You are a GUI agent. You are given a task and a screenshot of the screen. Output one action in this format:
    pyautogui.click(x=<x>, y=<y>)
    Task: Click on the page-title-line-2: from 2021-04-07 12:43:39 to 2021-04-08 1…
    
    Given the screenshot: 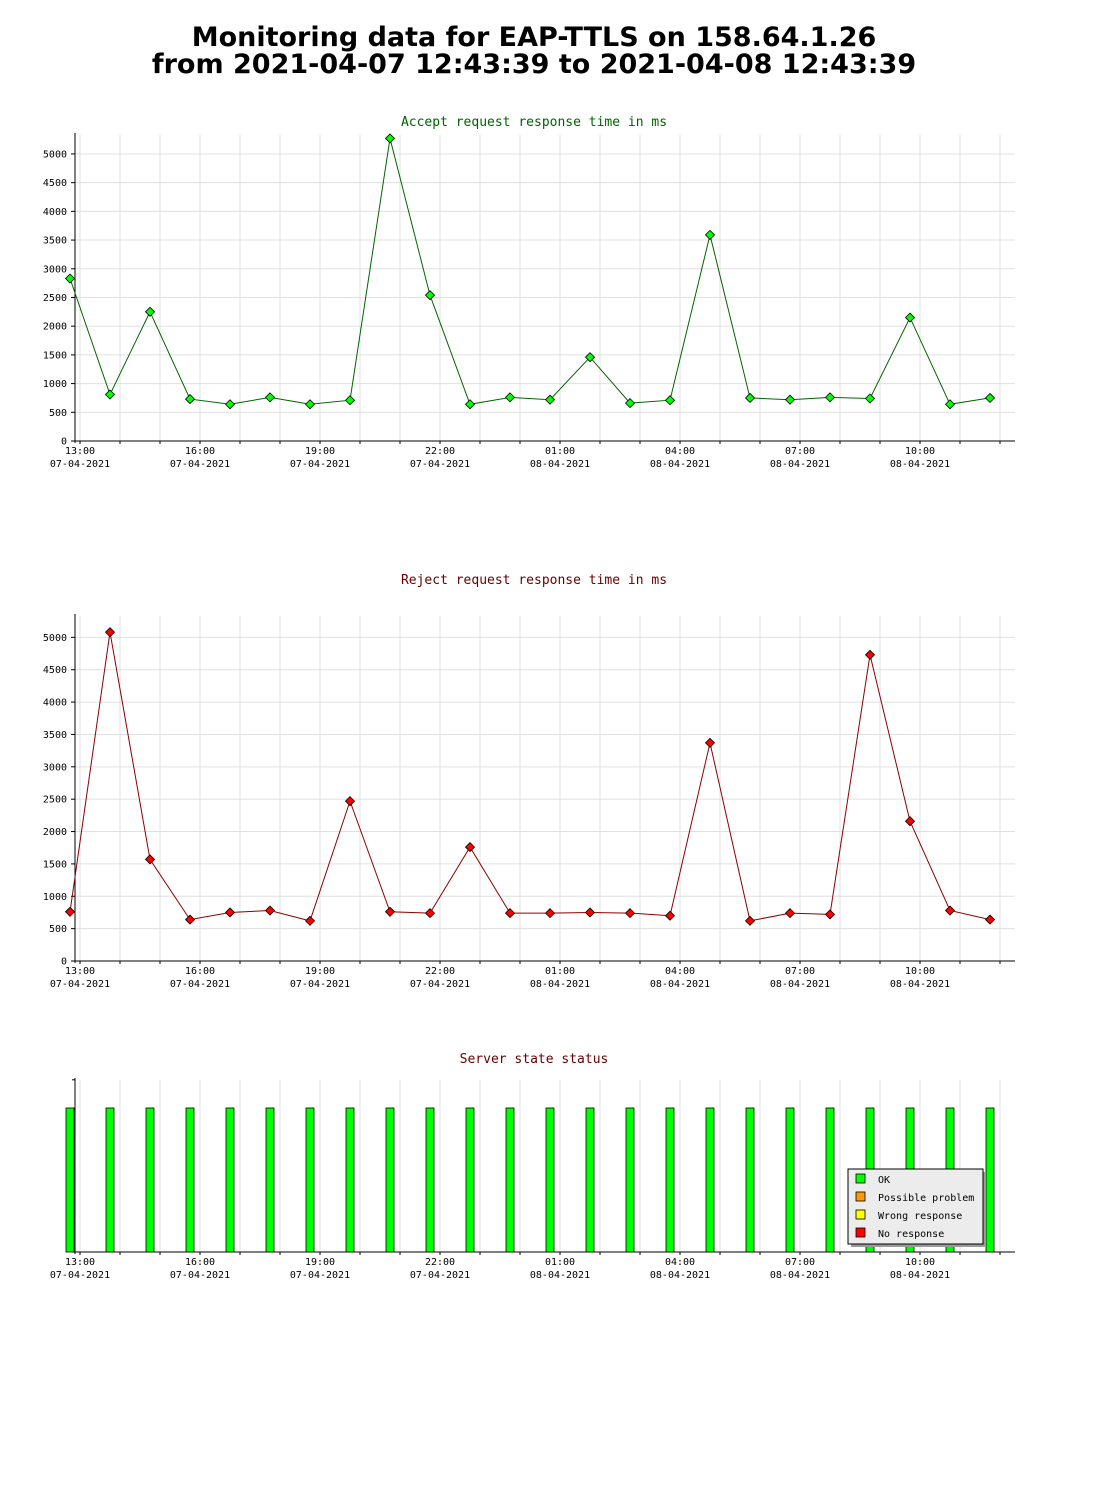 What is the action you would take?
    pyautogui.click(x=534, y=64)
    